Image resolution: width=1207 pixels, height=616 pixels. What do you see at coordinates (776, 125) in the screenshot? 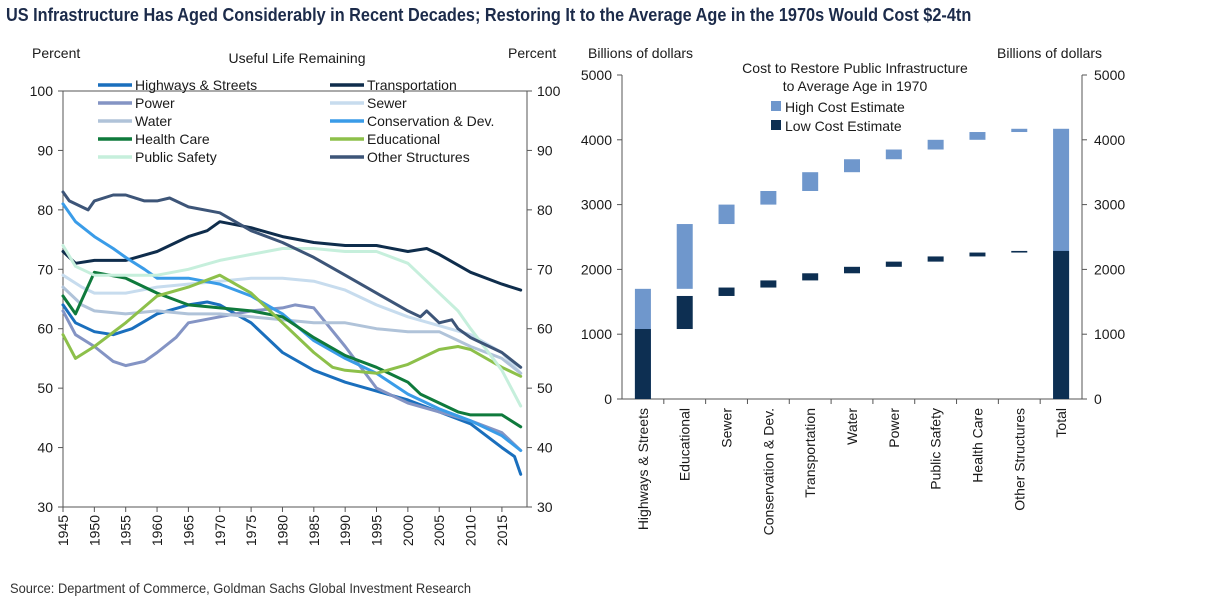
I see `legend-swatch-low` at bounding box center [776, 125].